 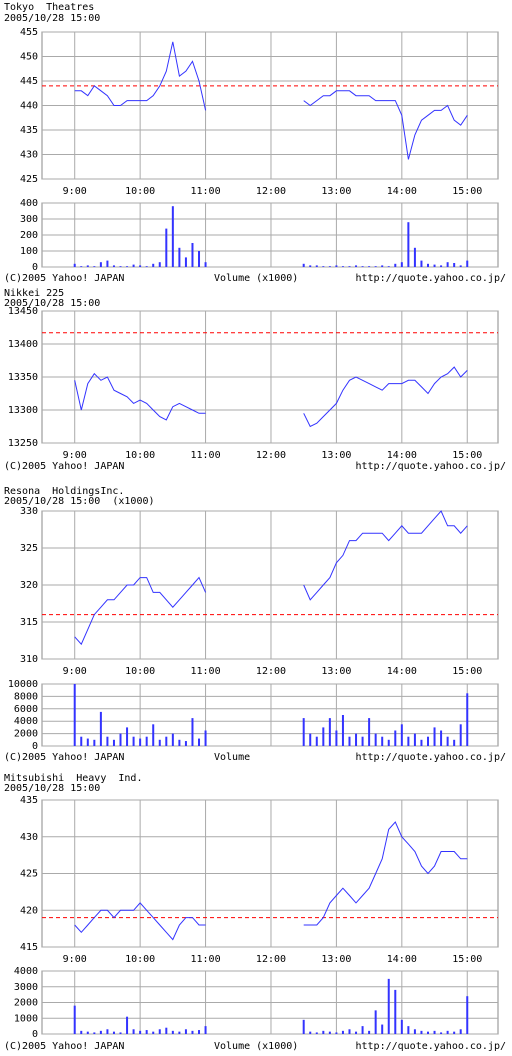 I want to click on chart-subtitle: 2005/10/28 15:00, so click(x=52, y=788).